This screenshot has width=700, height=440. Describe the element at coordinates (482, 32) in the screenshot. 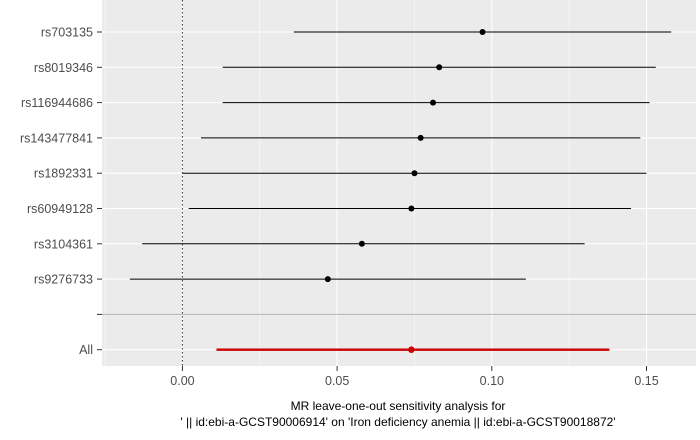

I see `point-rs703135` at that location.